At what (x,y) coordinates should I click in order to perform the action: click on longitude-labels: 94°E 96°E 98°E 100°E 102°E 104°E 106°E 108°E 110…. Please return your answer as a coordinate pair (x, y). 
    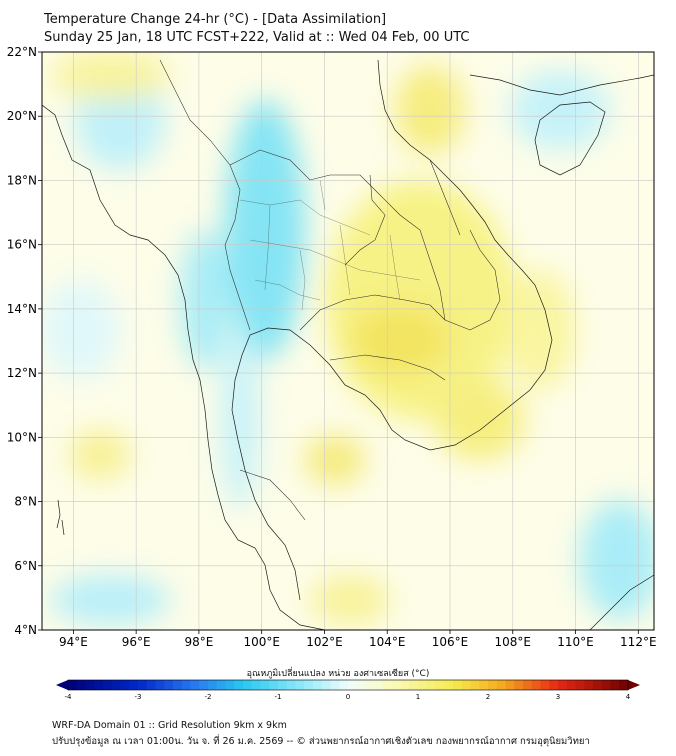
    Looking at the image, I should click on (358, 639).